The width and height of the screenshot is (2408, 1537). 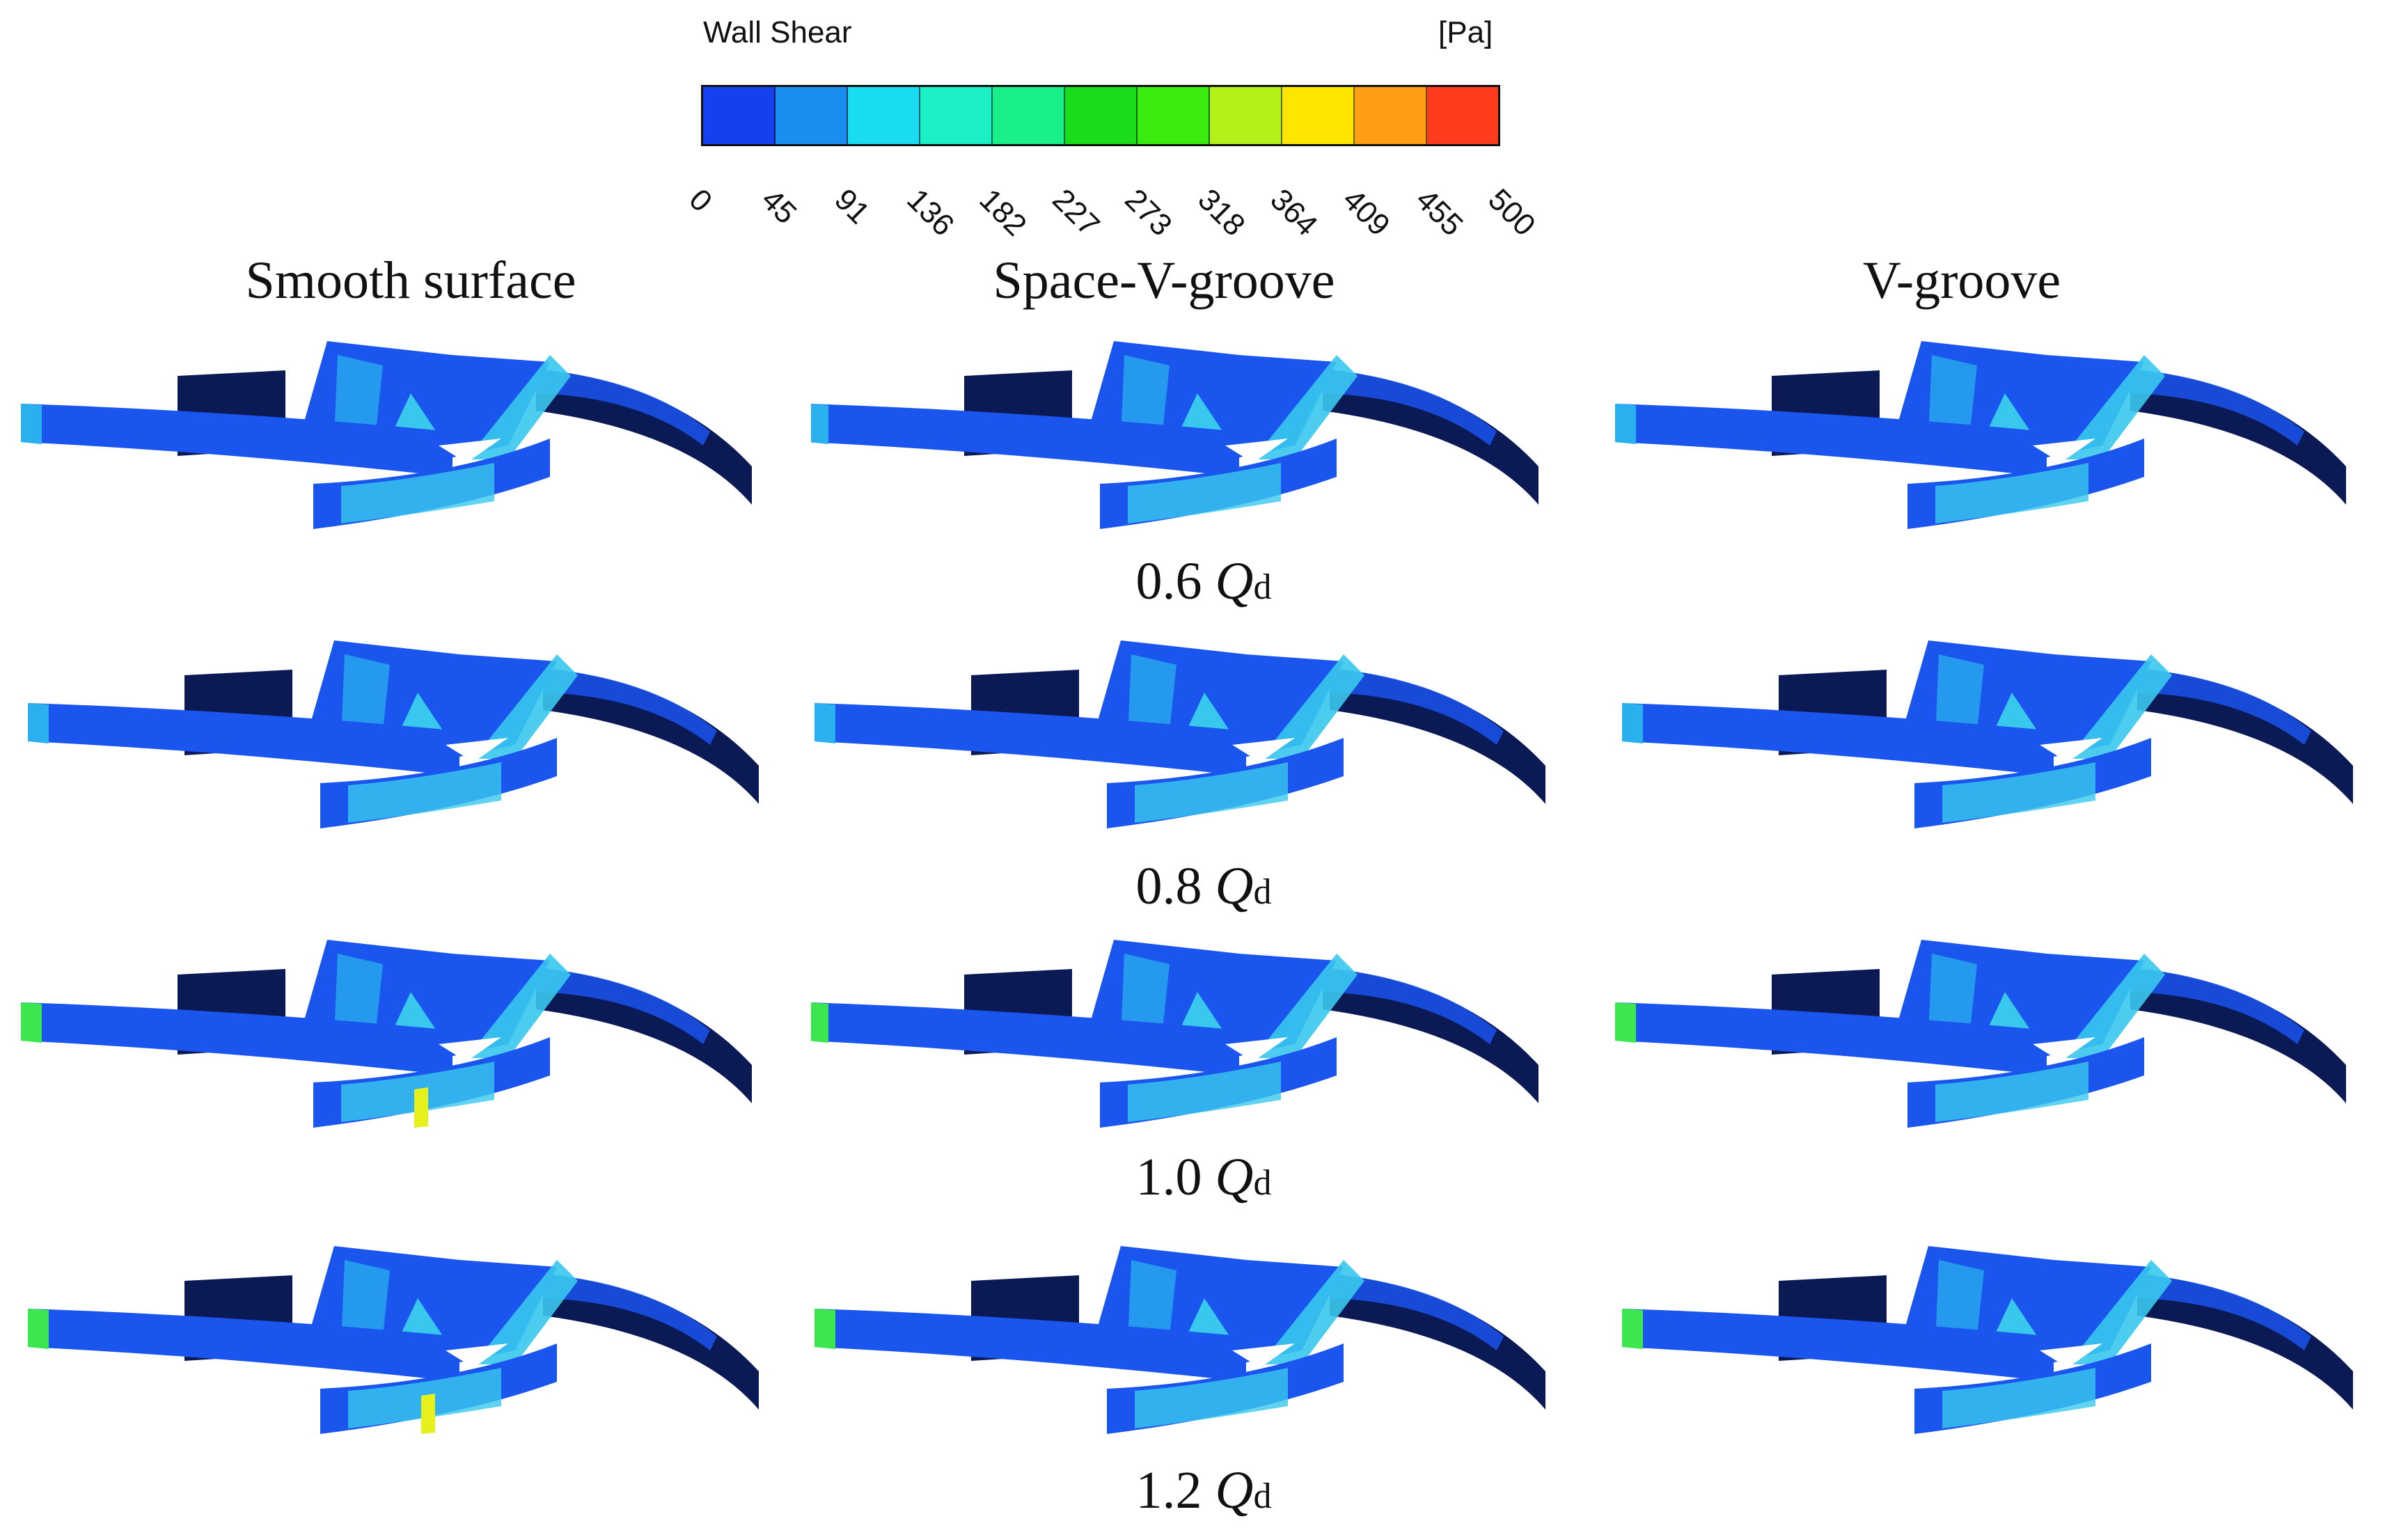 I want to click on flow-rate-value: 1.0, so click(x=1169, y=1177).